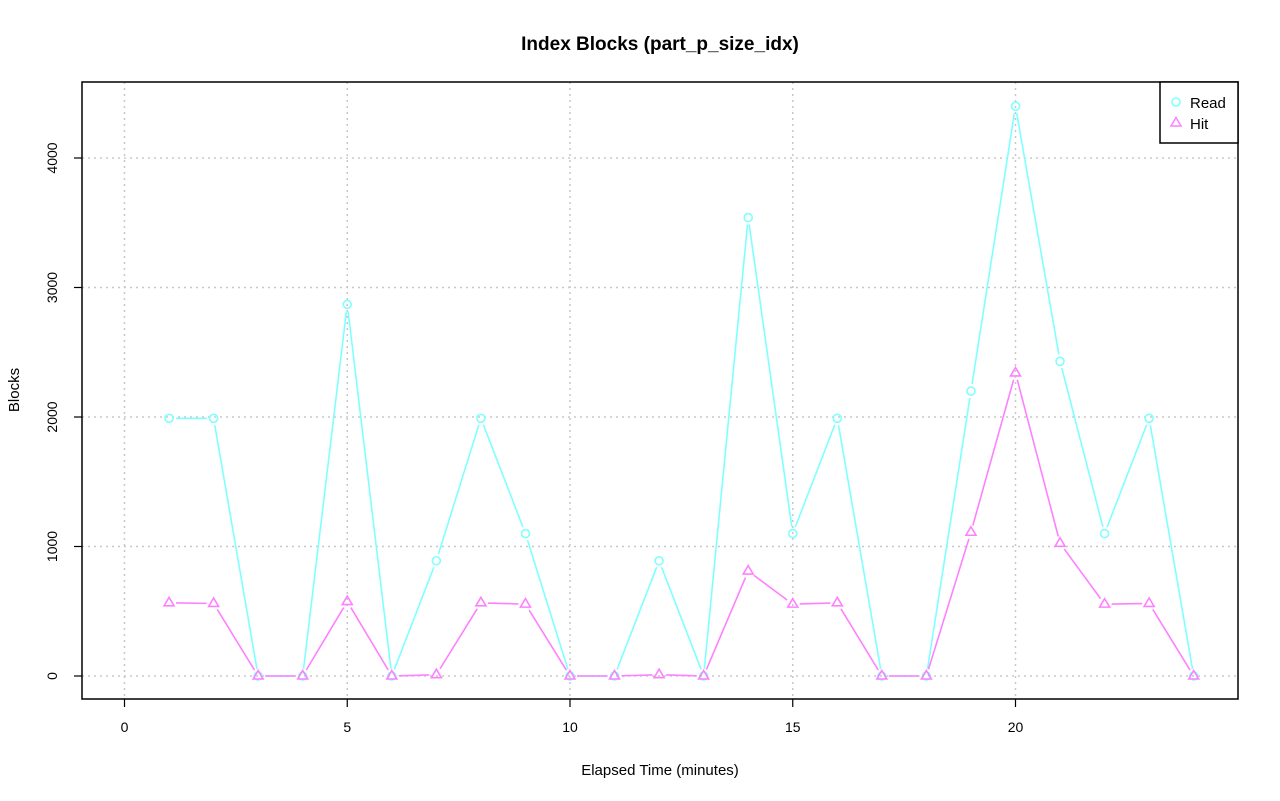  What do you see at coordinates (14, 390) in the screenshot?
I see `y-axis-label: Blocks` at bounding box center [14, 390].